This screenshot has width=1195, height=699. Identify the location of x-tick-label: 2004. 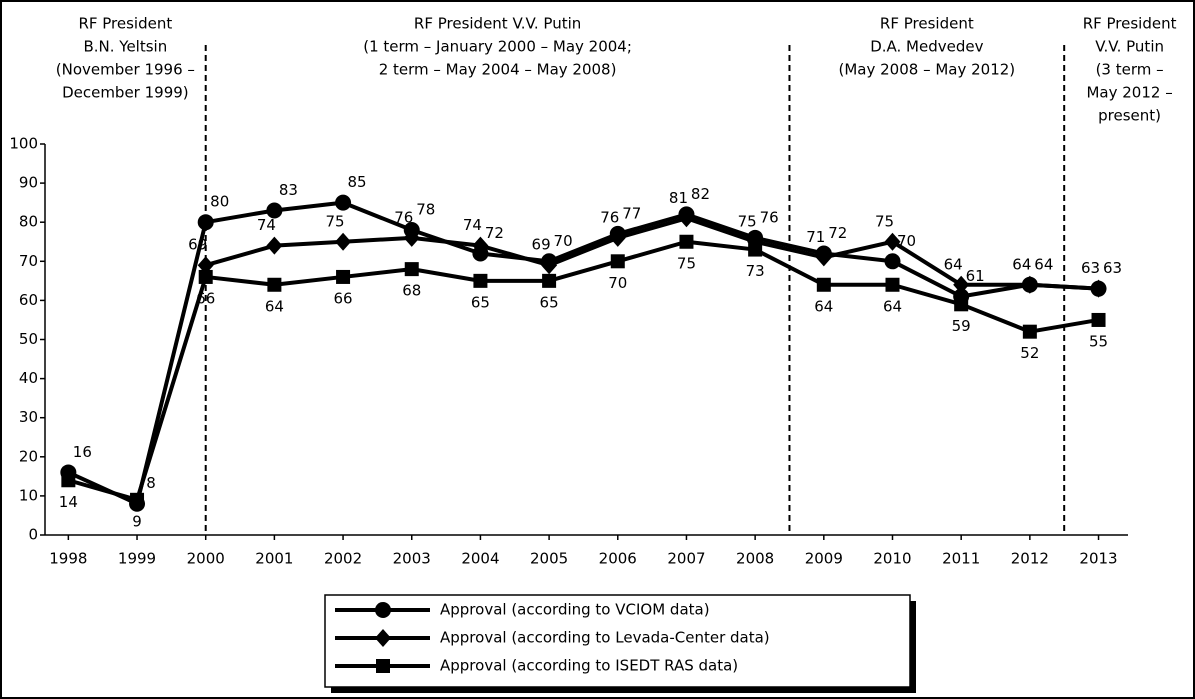
(480, 559).